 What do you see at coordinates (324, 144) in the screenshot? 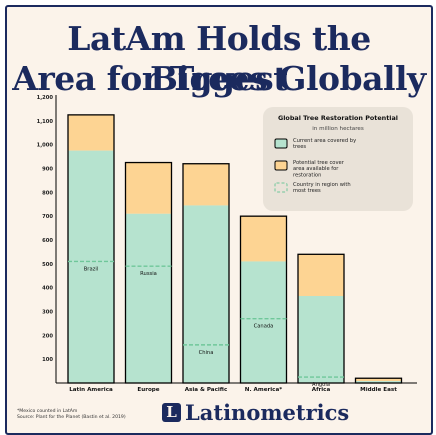
I see `legend-item-label: Current area covered by trees` at bounding box center [324, 144].